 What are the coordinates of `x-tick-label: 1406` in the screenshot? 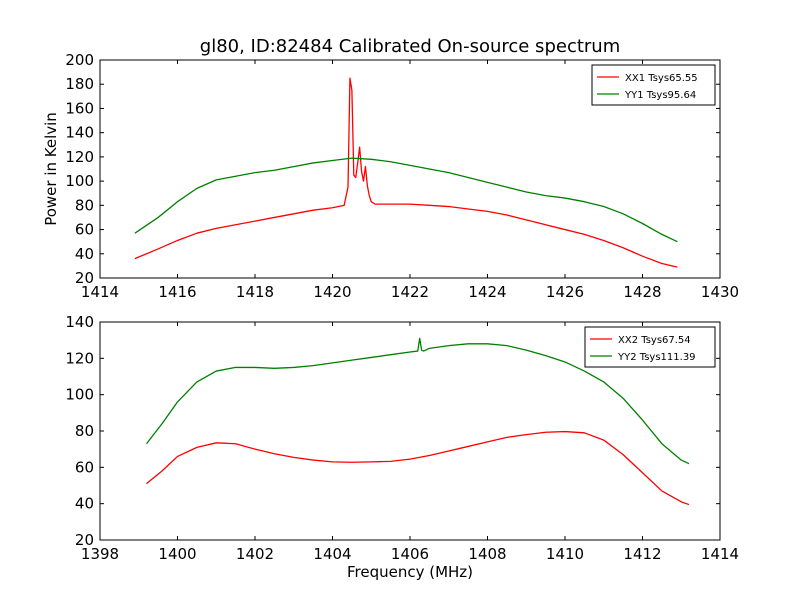 It's located at (410, 554).